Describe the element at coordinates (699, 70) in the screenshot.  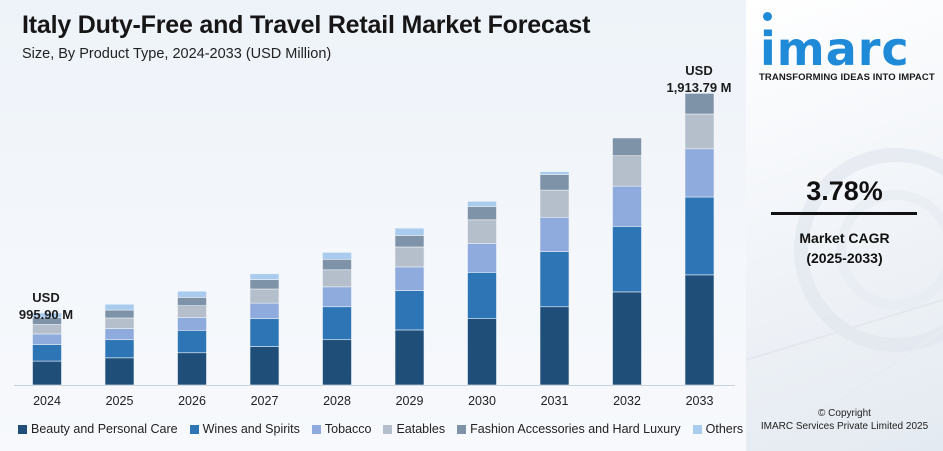
I see `end-value-currency: USD` at that location.